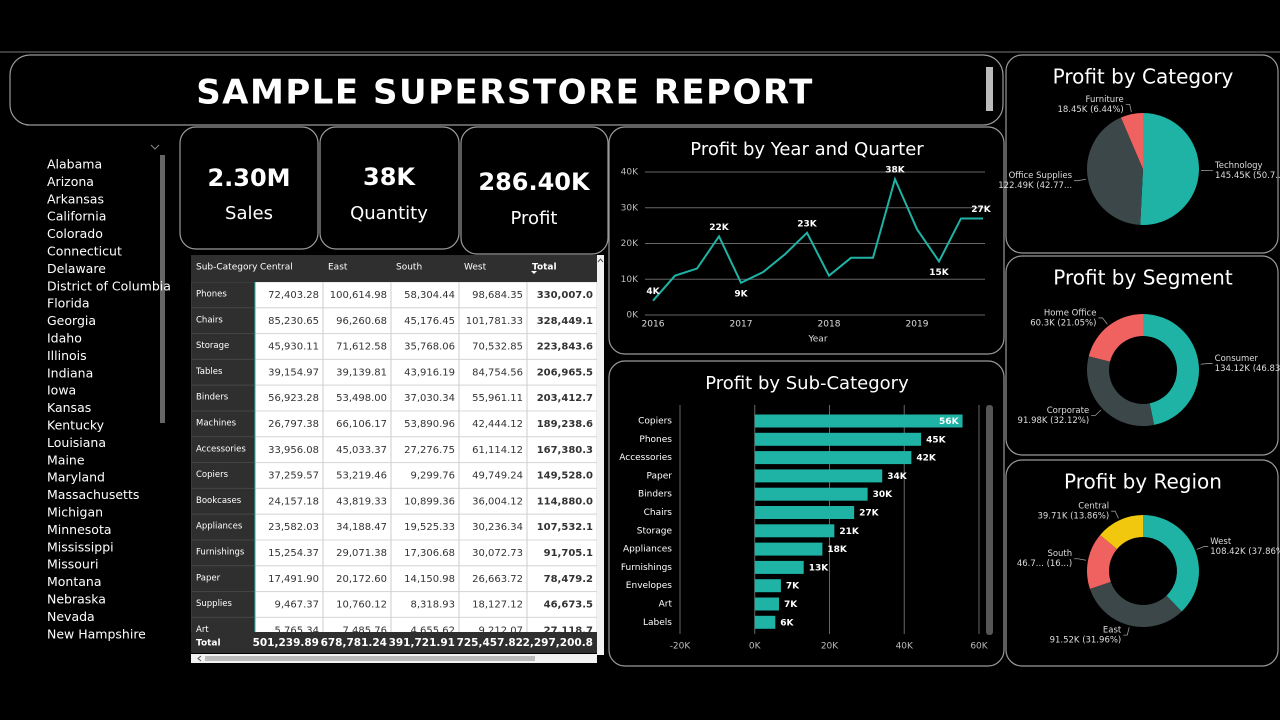  Describe the element at coordinates (293, 321) in the screenshot. I see `cell: 85,230.65` at that location.